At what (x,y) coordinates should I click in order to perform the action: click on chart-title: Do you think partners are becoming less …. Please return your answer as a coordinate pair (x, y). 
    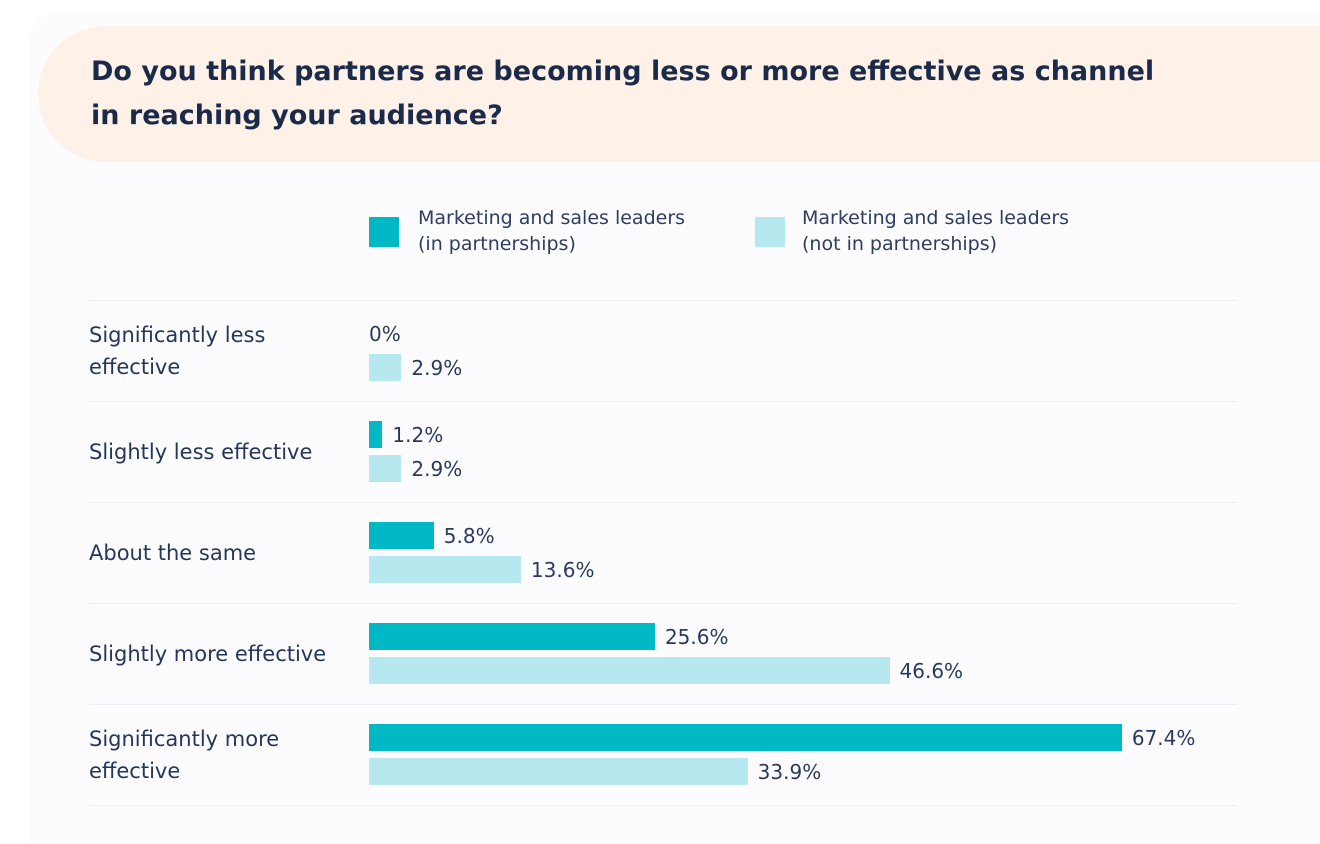
    Looking at the image, I should click on (623, 93).